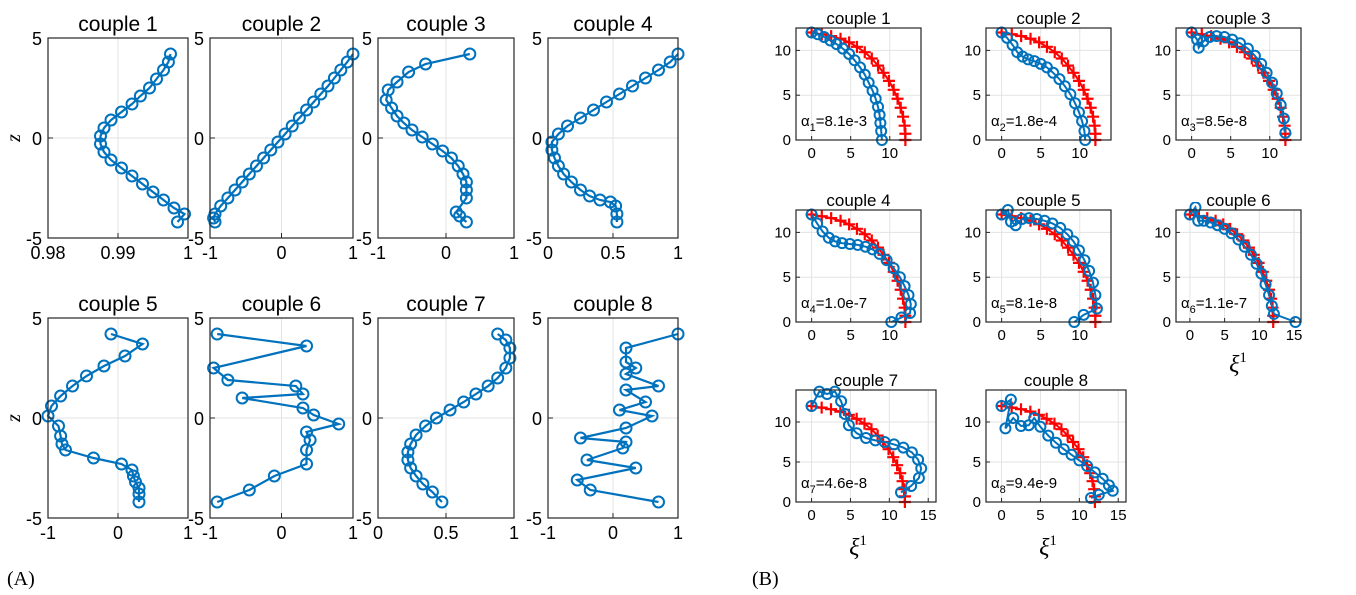  I want to click on alpha-value: =8.5e-8, so click(1221, 121).